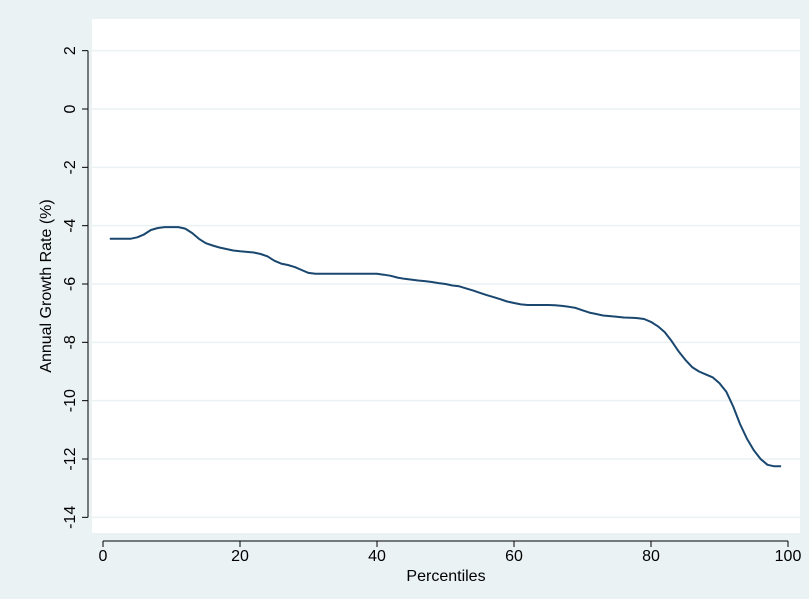  What do you see at coordinates (70, 108) in the screenshot?
I see `y-tick-label: 0` at bounding box center [70, 108].